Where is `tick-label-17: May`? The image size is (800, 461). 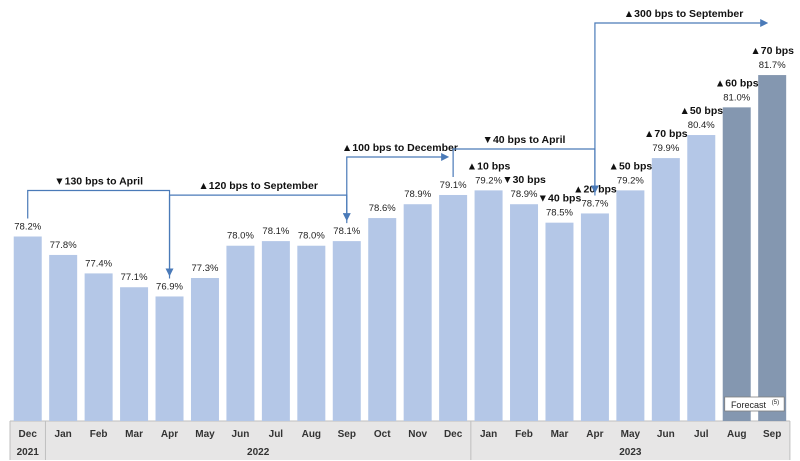 tick-label-17: May is located at coordinates (631, 434).